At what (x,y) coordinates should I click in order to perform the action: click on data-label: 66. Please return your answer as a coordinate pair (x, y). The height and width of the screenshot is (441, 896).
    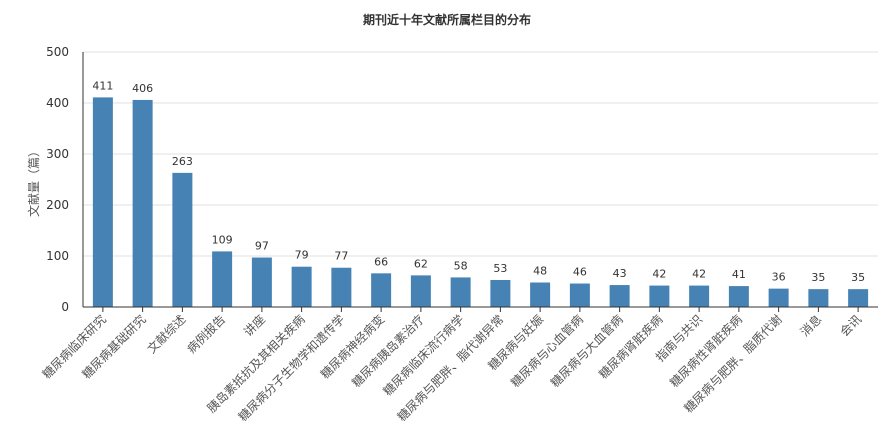
    Looking at the image, I should click on (381, 261).